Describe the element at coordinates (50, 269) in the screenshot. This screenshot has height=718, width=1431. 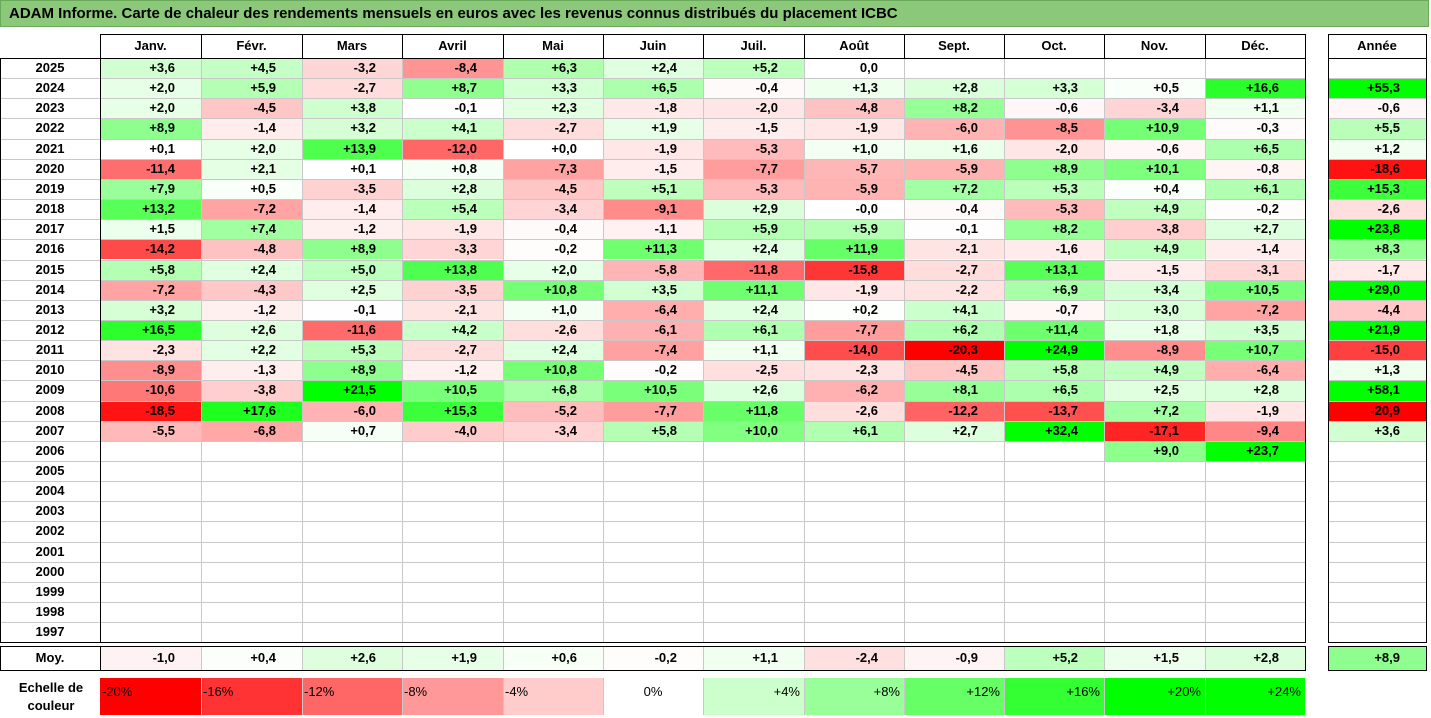
I see `year-label: 2015` at that location.